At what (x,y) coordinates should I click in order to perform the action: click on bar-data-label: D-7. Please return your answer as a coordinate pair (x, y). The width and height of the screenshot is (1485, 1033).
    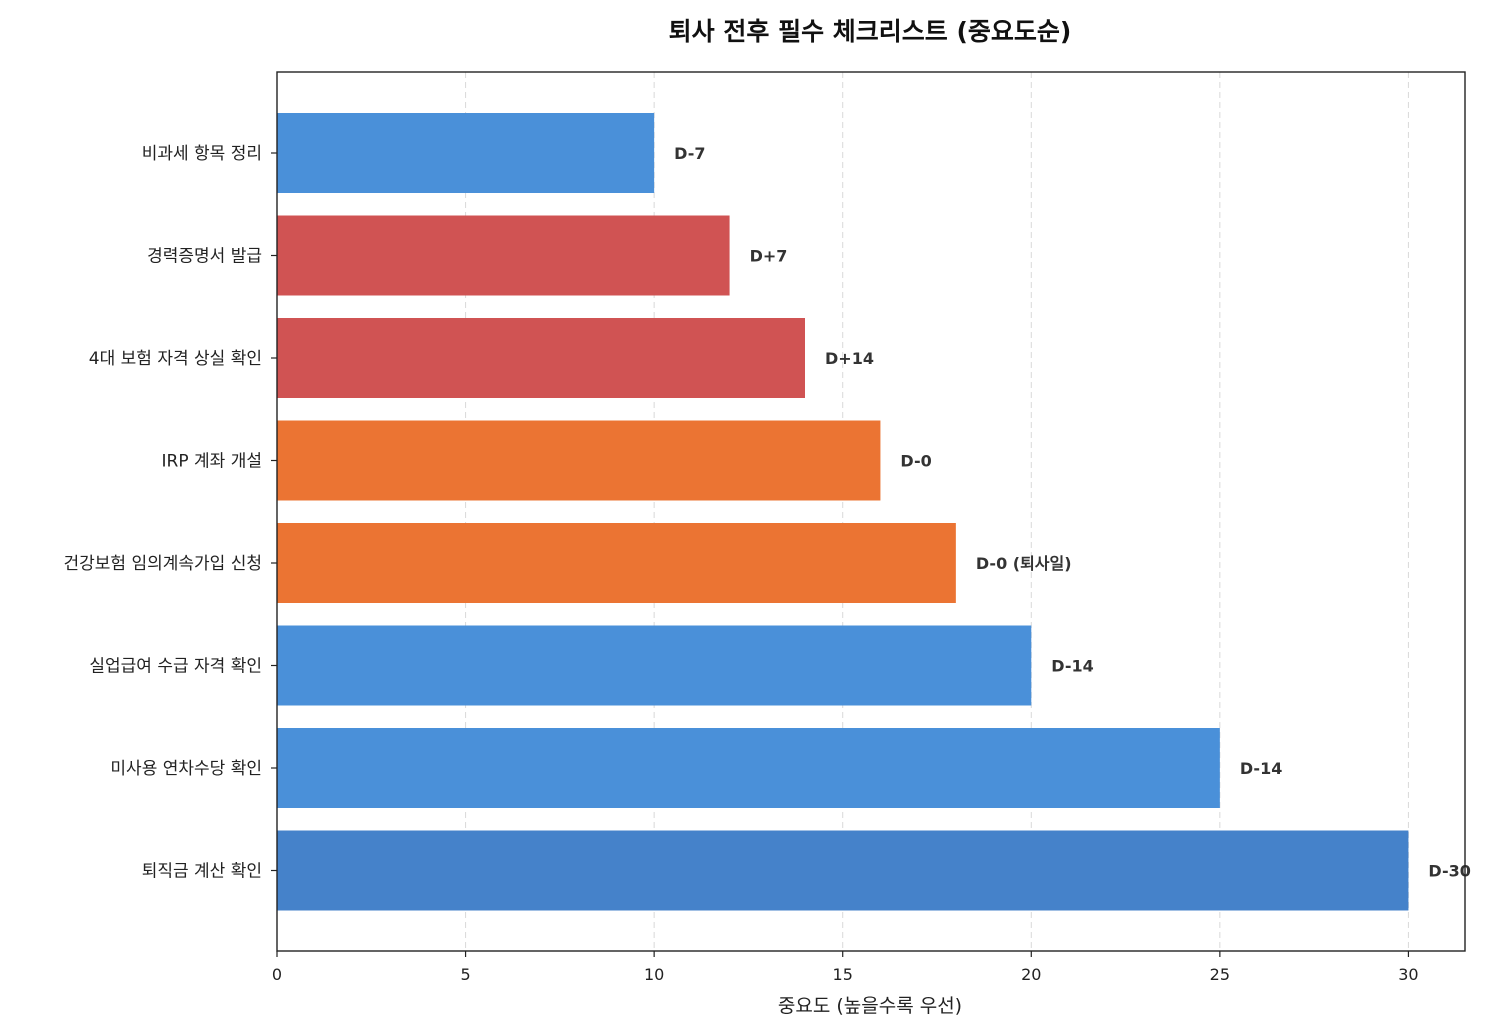
    Looking at the image, I should click on (689, 153).